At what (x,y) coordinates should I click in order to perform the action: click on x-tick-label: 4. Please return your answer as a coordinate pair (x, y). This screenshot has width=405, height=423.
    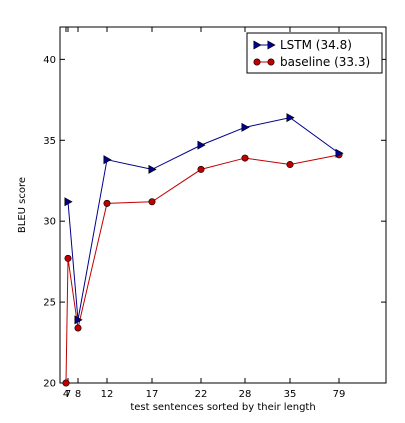
    Looking at the image, I should click on (66, 394).